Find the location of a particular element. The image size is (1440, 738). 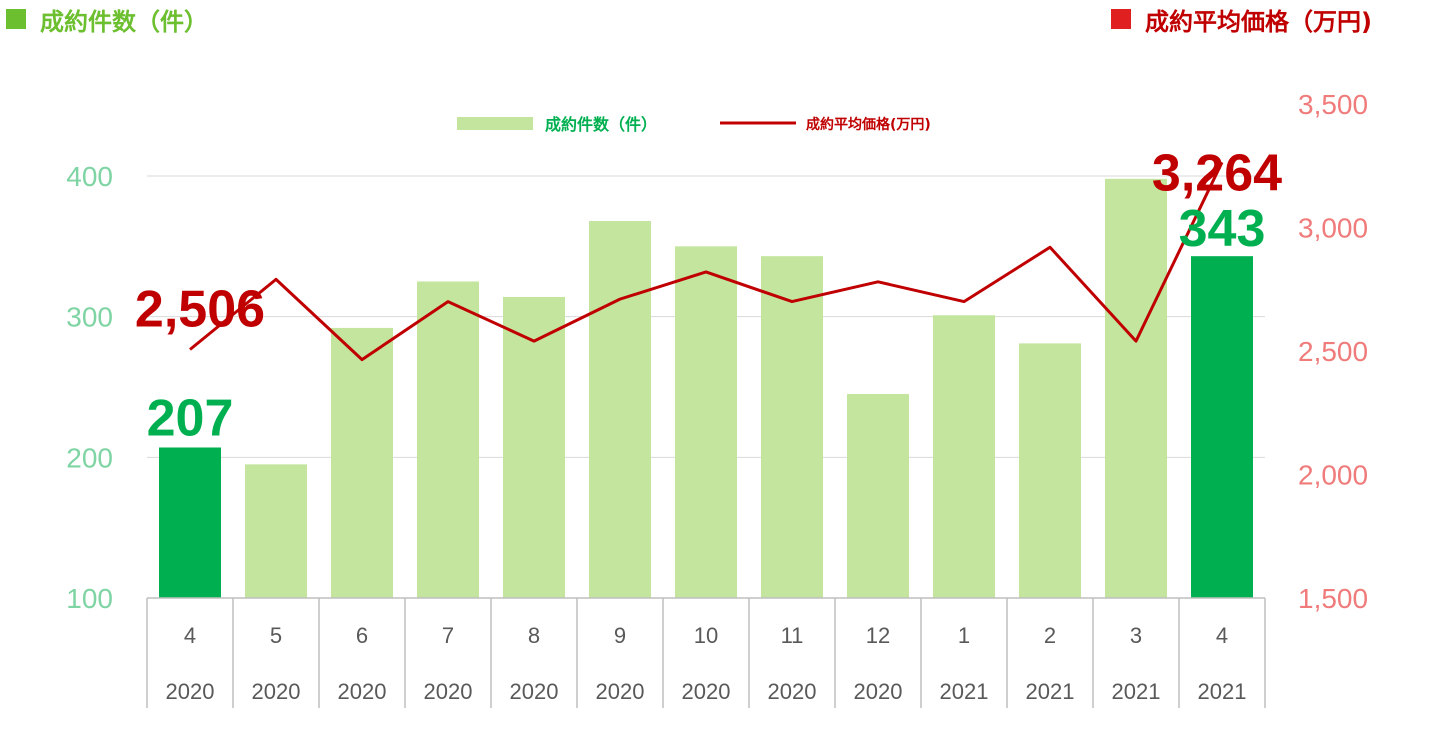

right-tick-label: 2,000 is located at coordinates (1333, 475).